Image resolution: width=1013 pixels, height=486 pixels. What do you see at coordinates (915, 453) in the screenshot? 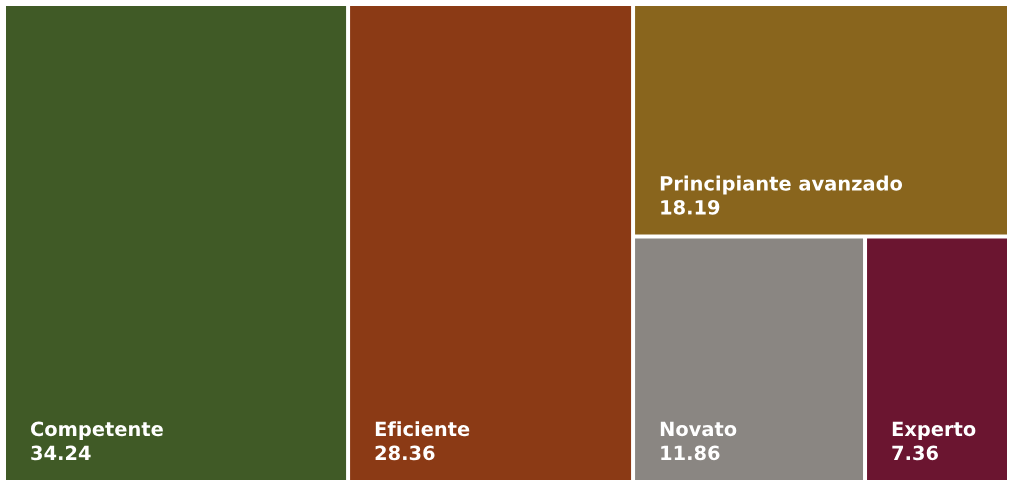
I see `data-label: 7.36` at bounding box center [915, 453].